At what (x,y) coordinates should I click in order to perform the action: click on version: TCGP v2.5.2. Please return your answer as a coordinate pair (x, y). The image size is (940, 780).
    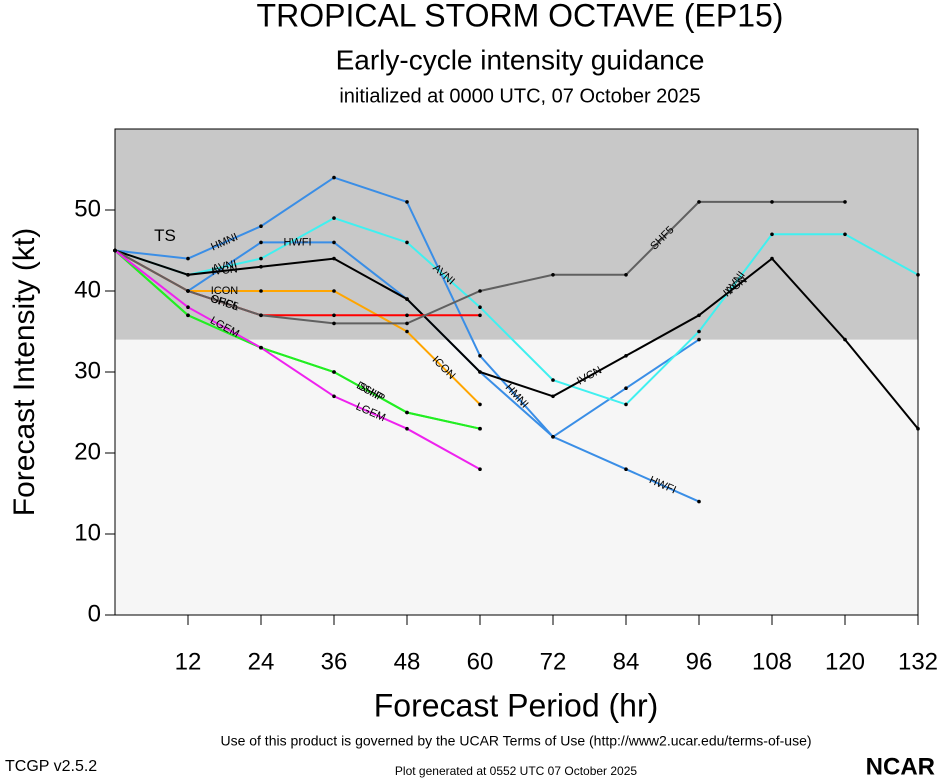
    Looking at the image, I should click on (51, 766).